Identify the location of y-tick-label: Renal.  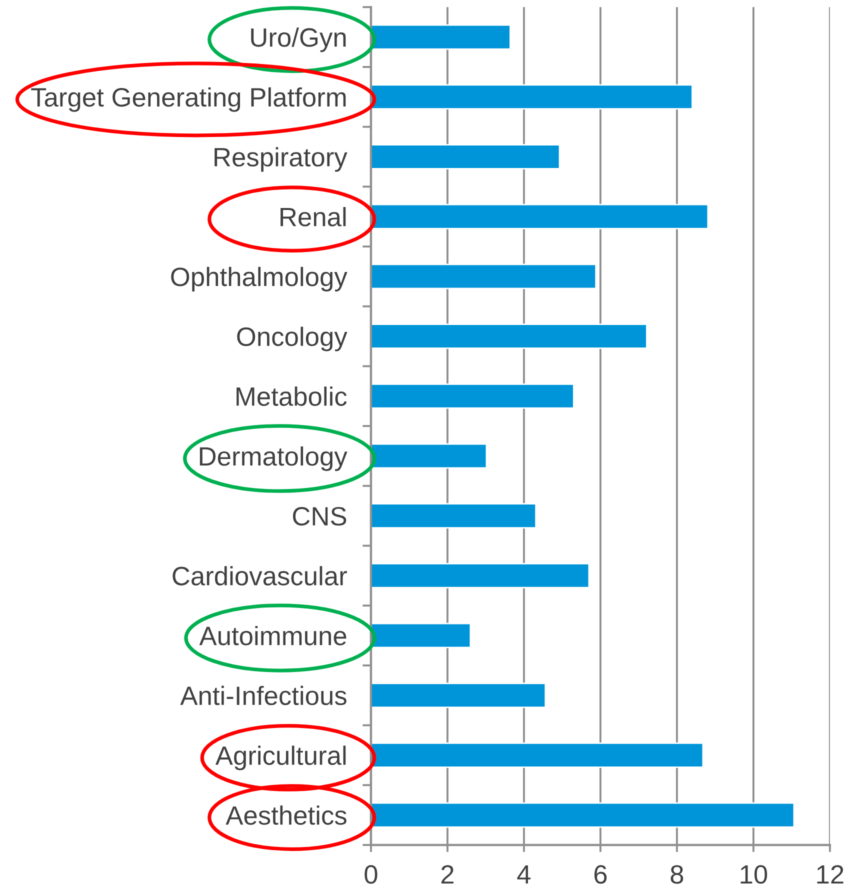
(313, 216).